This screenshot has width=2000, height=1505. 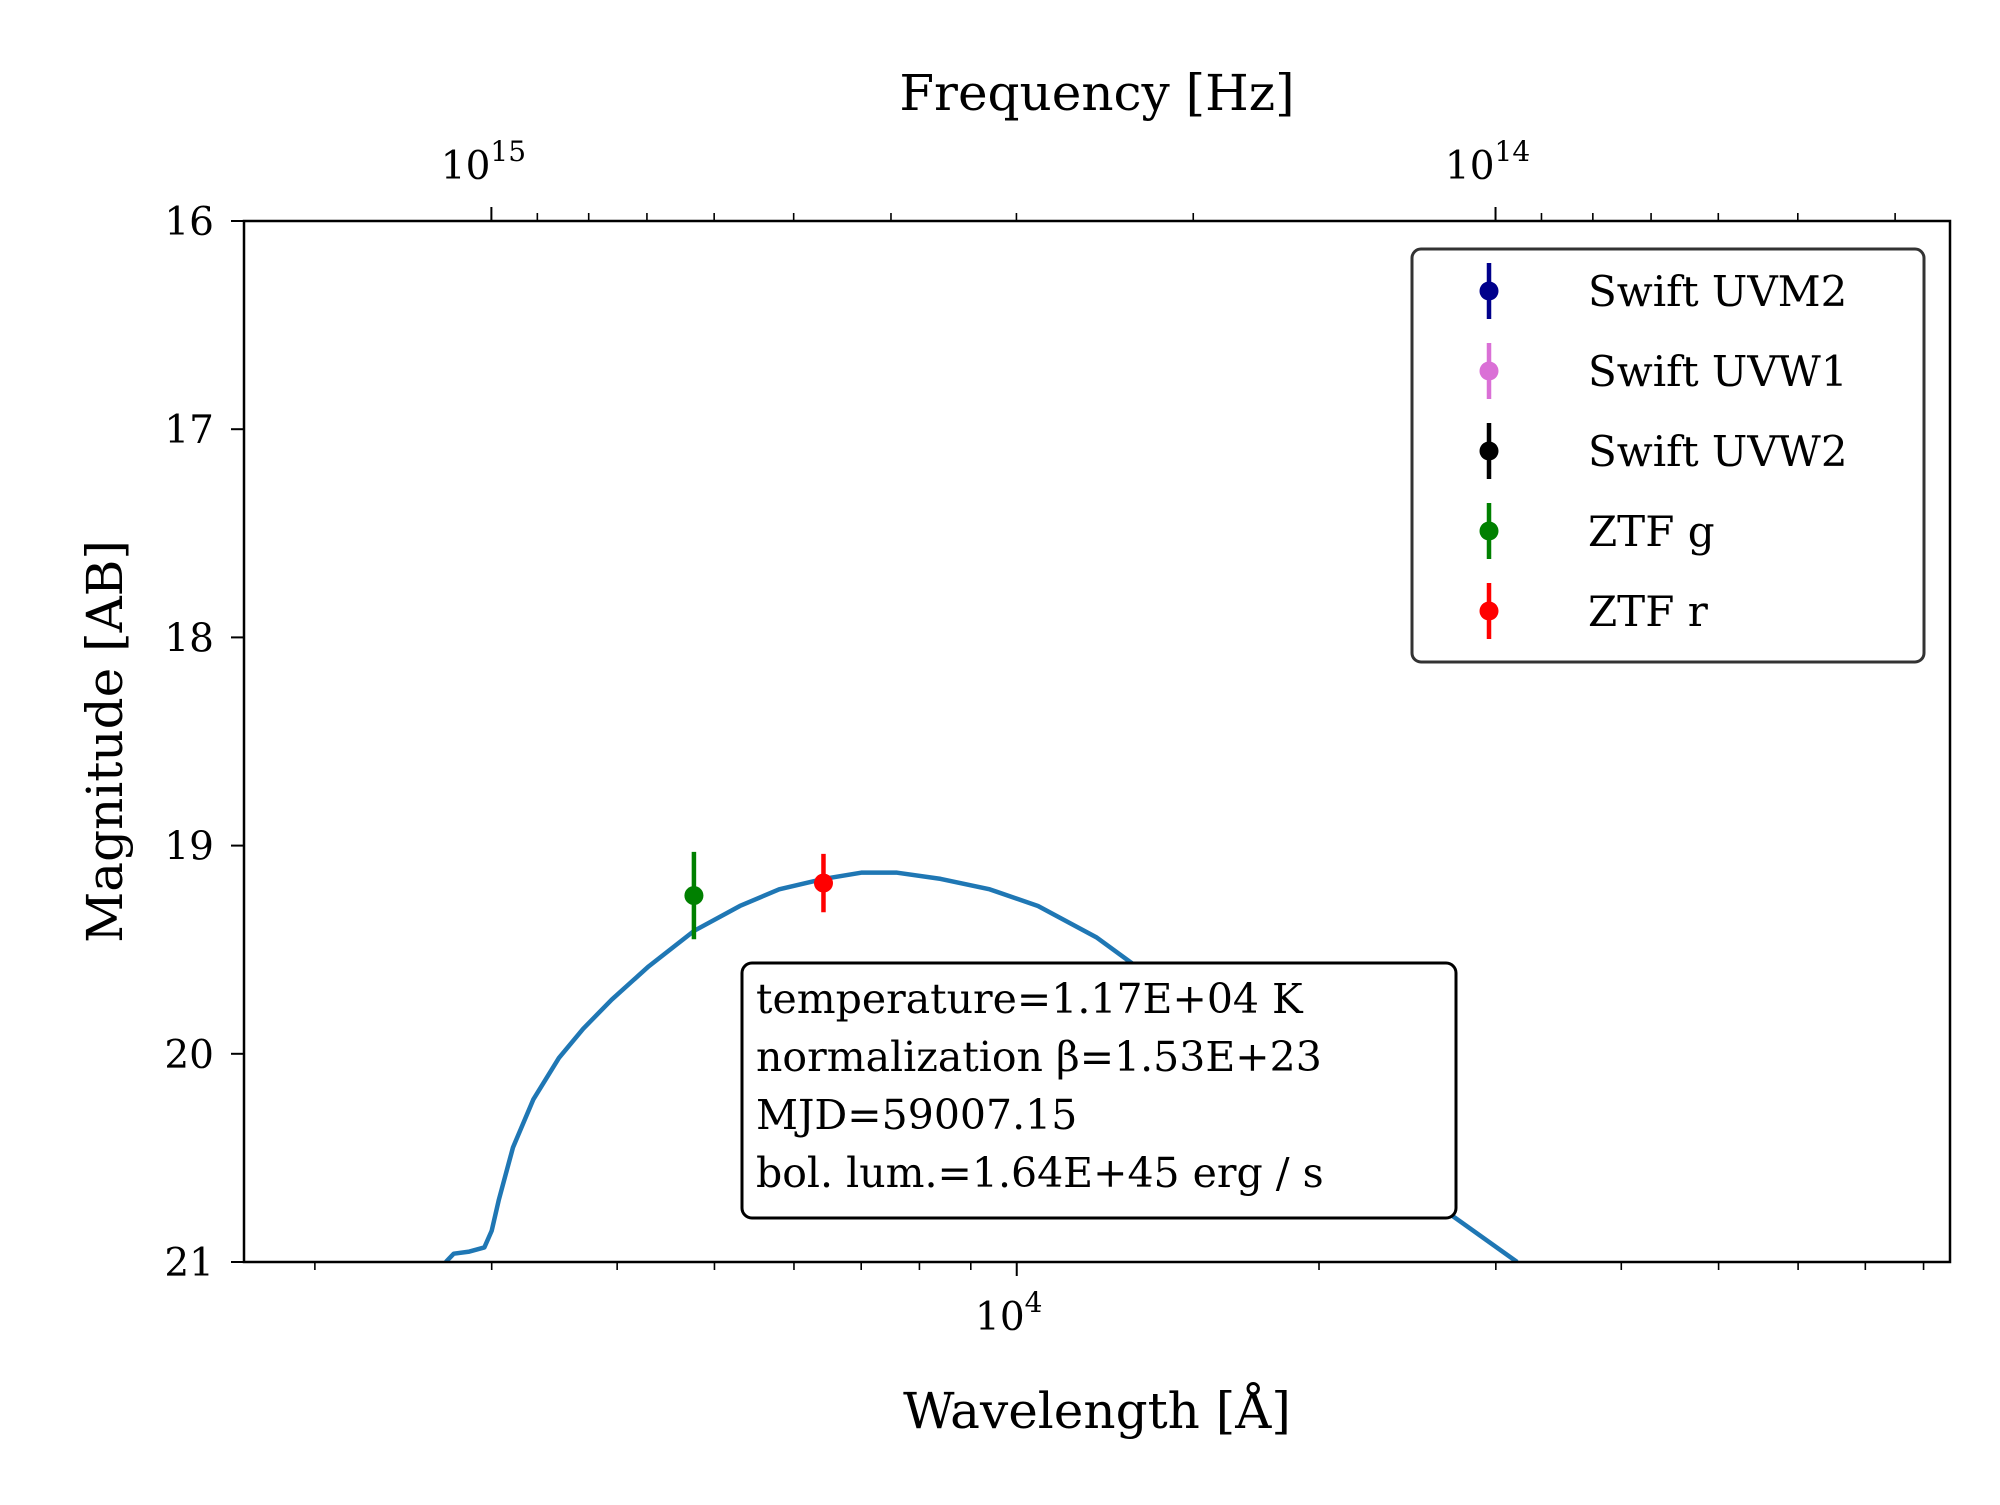 I want to click on x-tick-label-base-0: 10, so click(x=1000, y=1317).